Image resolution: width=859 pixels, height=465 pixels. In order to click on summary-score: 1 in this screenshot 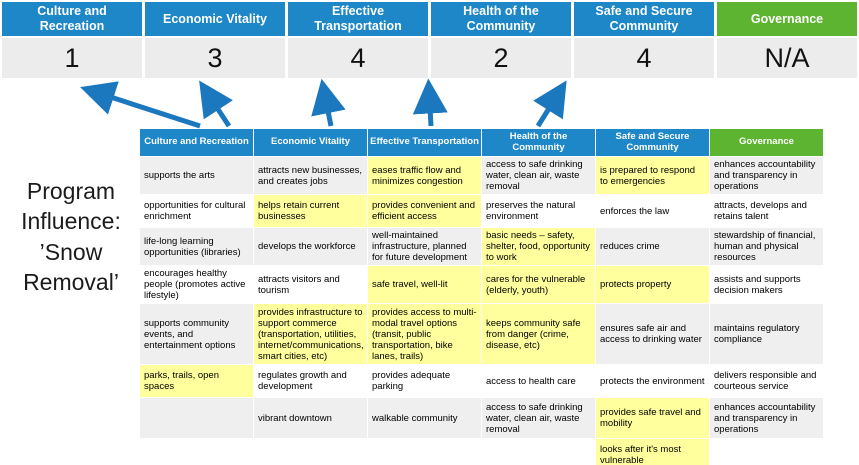, I will do `click(72, 58)`.